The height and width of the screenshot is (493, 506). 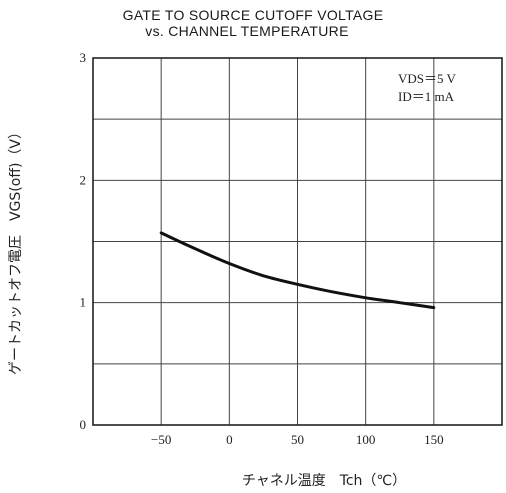 What do you see at coordinates (83, 424) in the screenshot?
I see `y-tick-label: 0` at bounding box center [83, 424].